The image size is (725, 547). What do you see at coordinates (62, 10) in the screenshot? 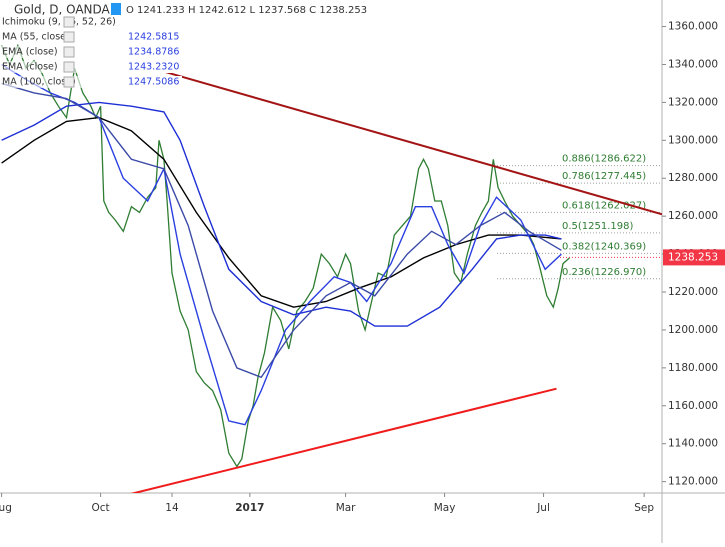
I see `chart-title: Gold, D, OANDA` at bounding box center [62, 10].